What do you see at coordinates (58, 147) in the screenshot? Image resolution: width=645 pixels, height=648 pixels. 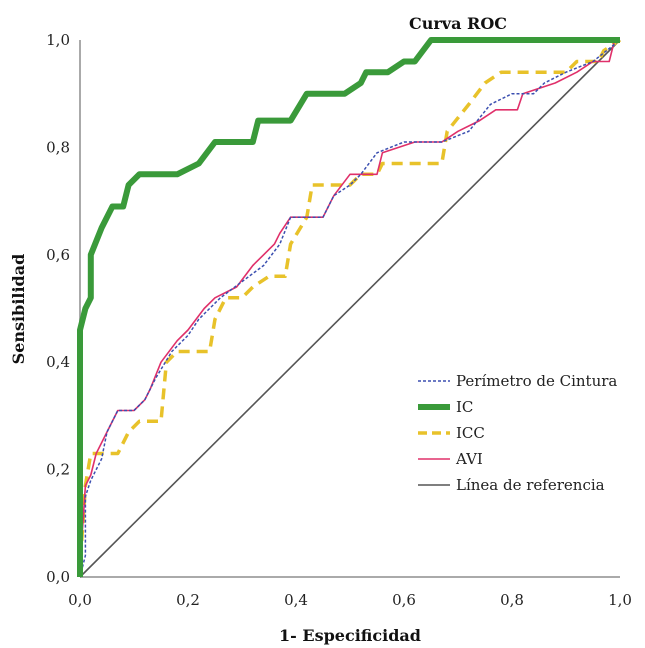 I see `y-tick-label: 0,8` at bounding box center [58, 147].